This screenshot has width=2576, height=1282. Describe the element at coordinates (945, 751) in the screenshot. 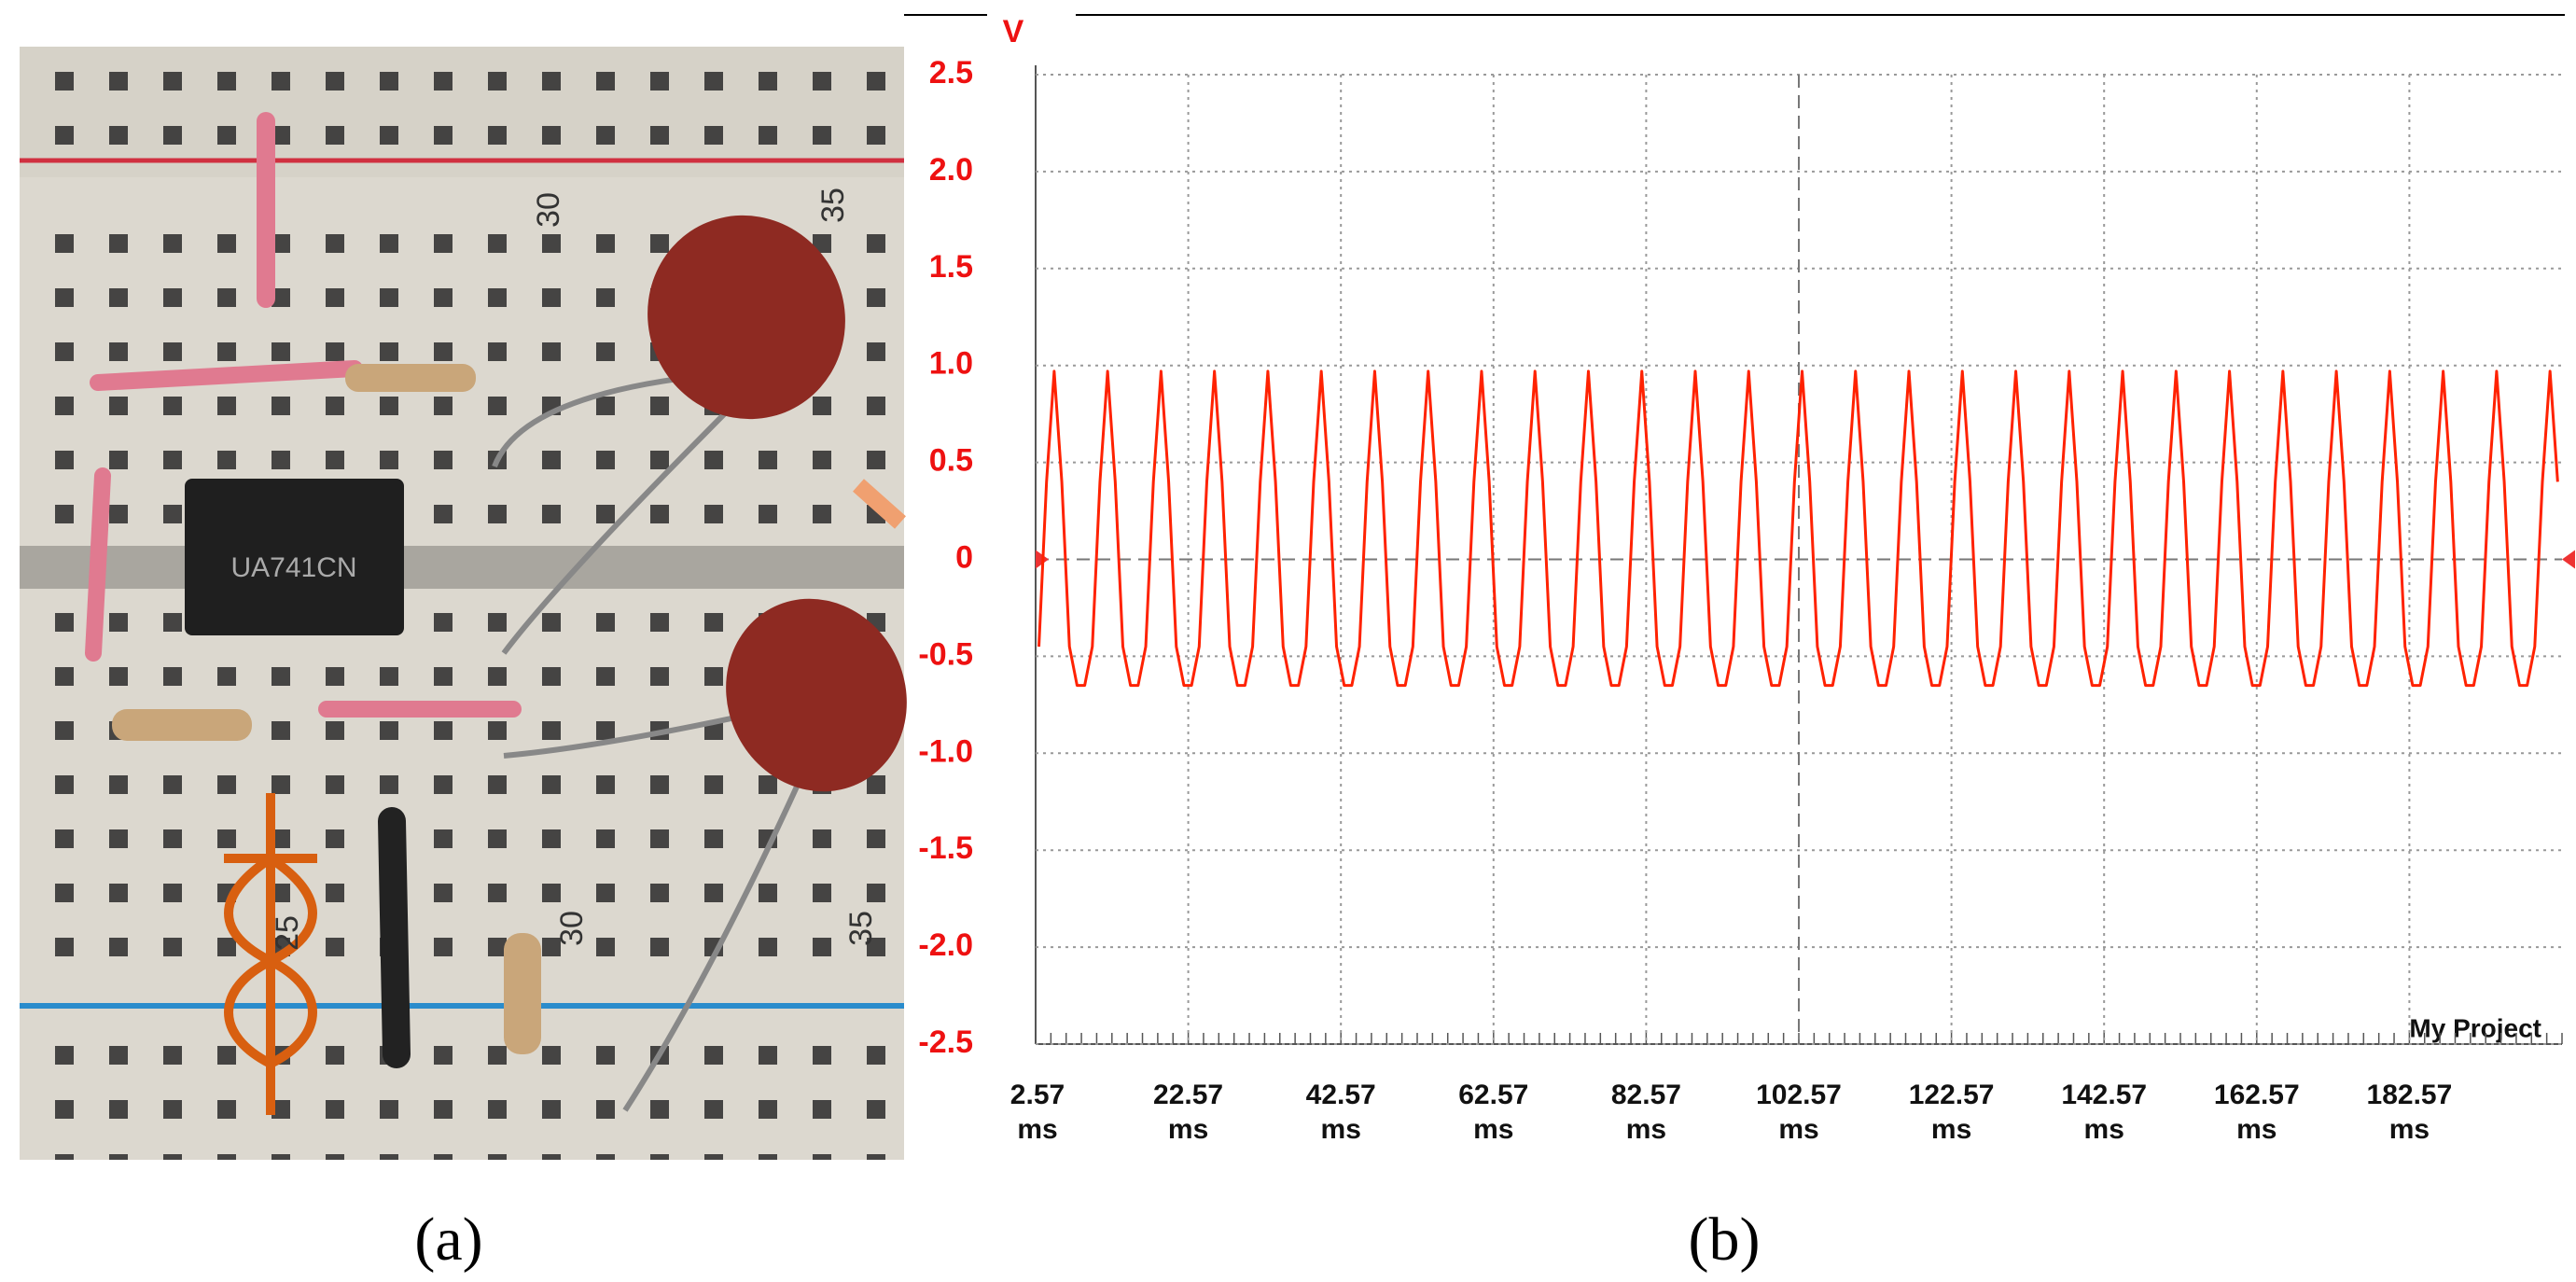

I see `y-tick-label: -1.0` at that location.